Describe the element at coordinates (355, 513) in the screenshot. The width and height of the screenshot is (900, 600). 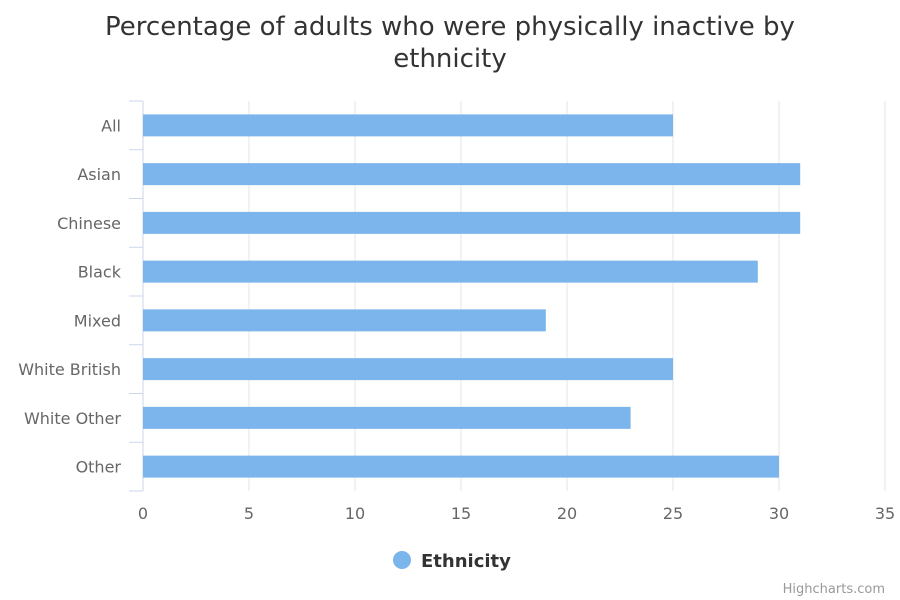
I see `x-tick-label: 10` at that location.